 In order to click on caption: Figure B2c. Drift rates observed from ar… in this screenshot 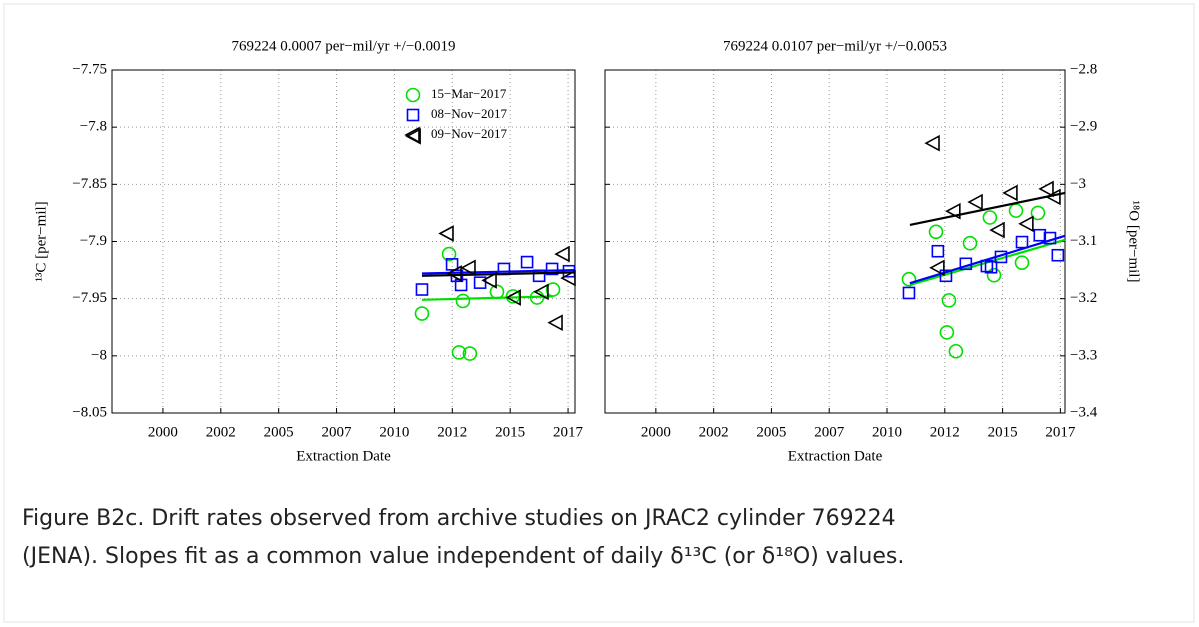, I will do `click(463, 538)`.